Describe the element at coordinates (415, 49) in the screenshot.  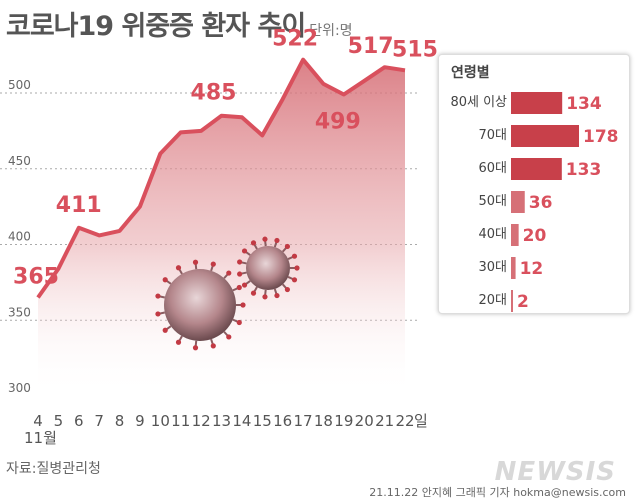
I see `value-label: 515` at that location.